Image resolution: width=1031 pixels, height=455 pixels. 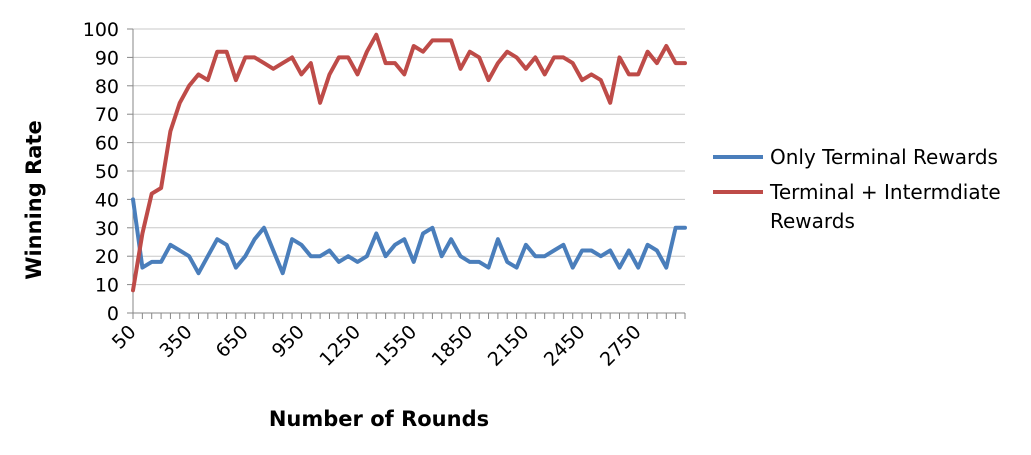 What do you see at coordinates (340, 346) in the screenshot?
I see `x-tick-1250: 1250` at bounding box center [340, 346].